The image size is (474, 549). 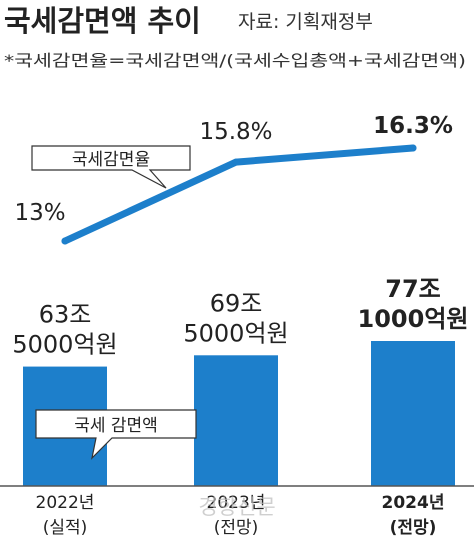 I want to click on source-note: 자료: 기획재정부, so click(x=305, y=22).